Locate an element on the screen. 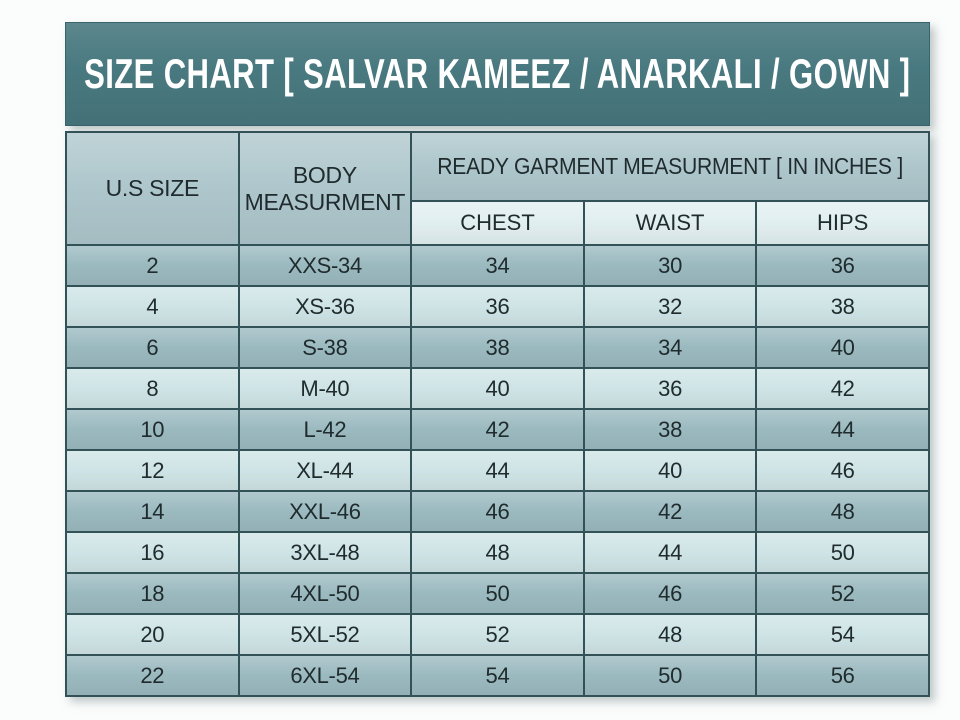  table-cell: 6XL-54 is located at coordinates (325, 675).